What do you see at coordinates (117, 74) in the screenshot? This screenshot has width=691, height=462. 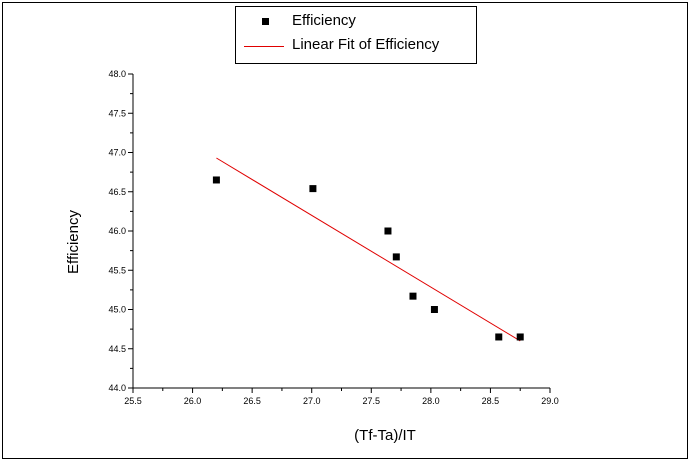 I see `y-tick-label: 48.0` at bounding box center [117, 74].